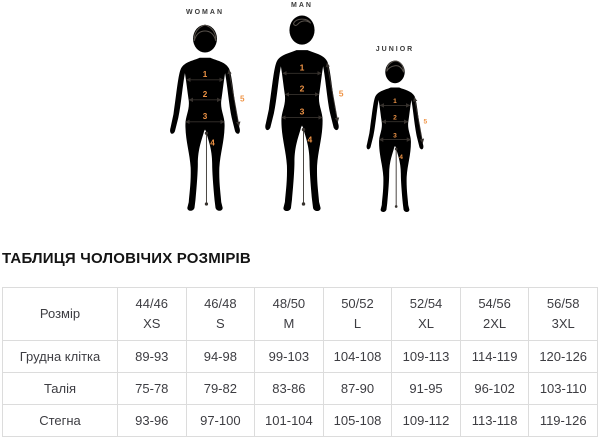 This screenshot has width=600, height=444. I want to click on man-arm-measure-line, so click(332, 92).